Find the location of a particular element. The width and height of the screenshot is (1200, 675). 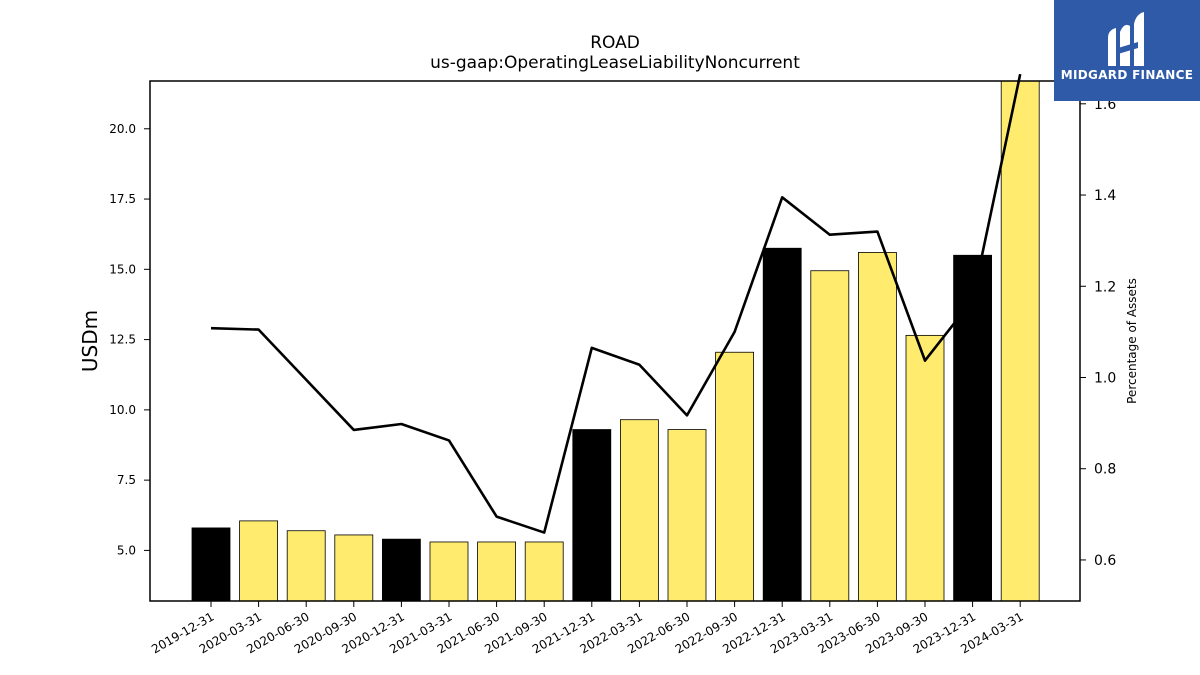

y-tick-label: 15.0 is located at coordinates (122, 269).